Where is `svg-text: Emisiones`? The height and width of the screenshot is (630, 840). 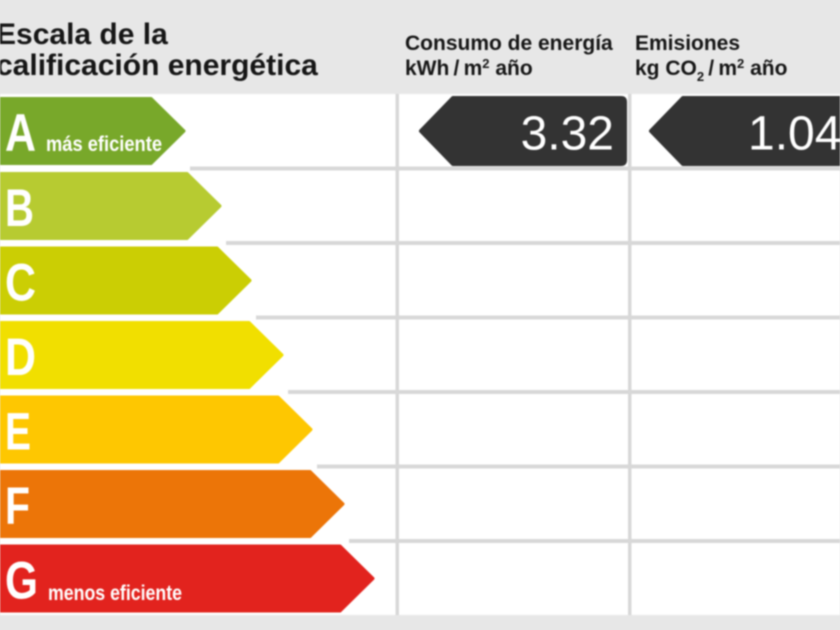 svg-text: Emisiones is located at coordinates (687, 43).